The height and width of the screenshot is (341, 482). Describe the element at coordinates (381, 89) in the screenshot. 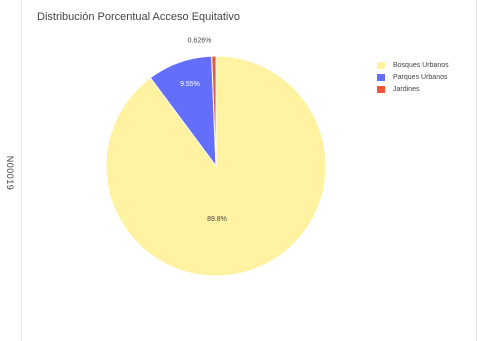

I see `legend-swatch-jardines` at that location.